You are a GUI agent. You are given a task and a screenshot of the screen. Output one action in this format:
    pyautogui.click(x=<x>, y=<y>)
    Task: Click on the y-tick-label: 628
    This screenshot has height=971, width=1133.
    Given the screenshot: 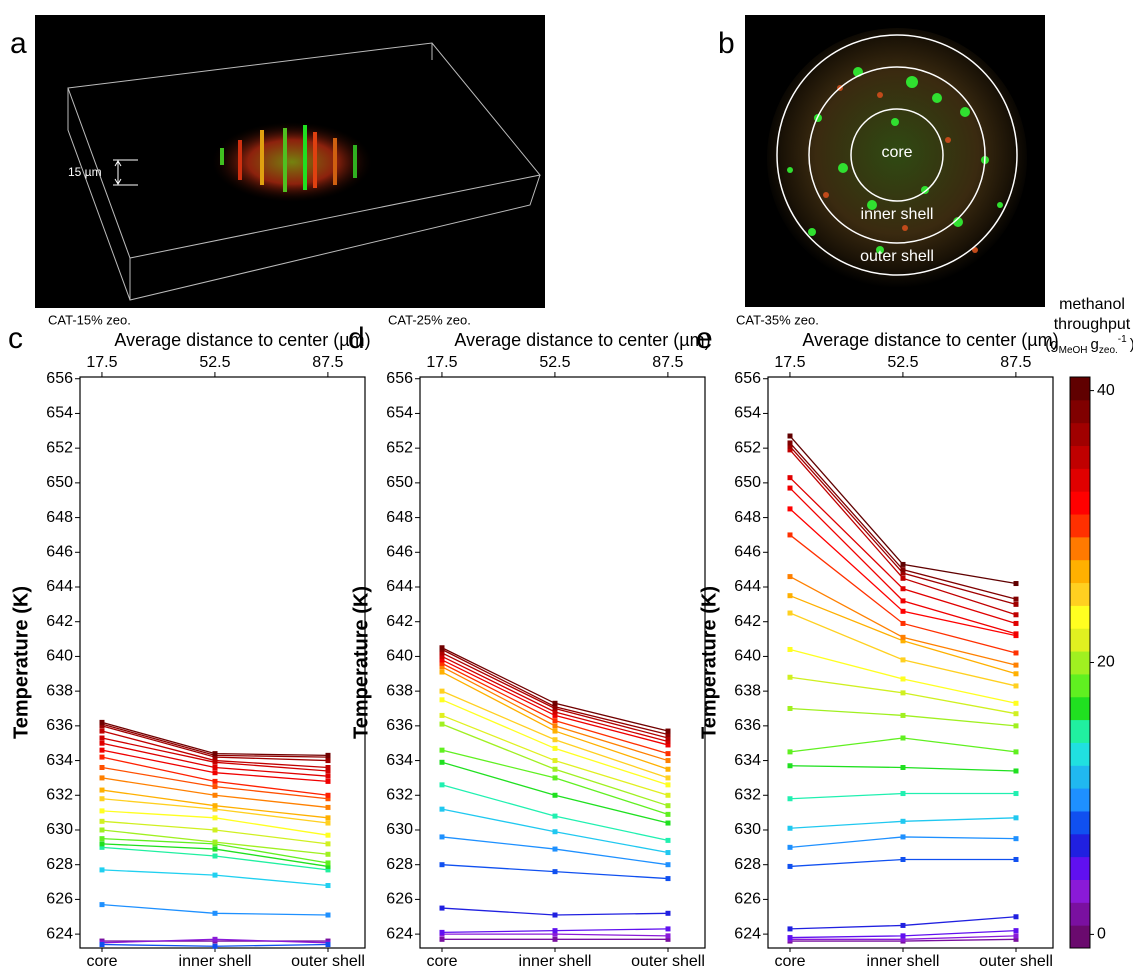 What is the action you would take?
    pyautogui.click(x=59, y=864)
    